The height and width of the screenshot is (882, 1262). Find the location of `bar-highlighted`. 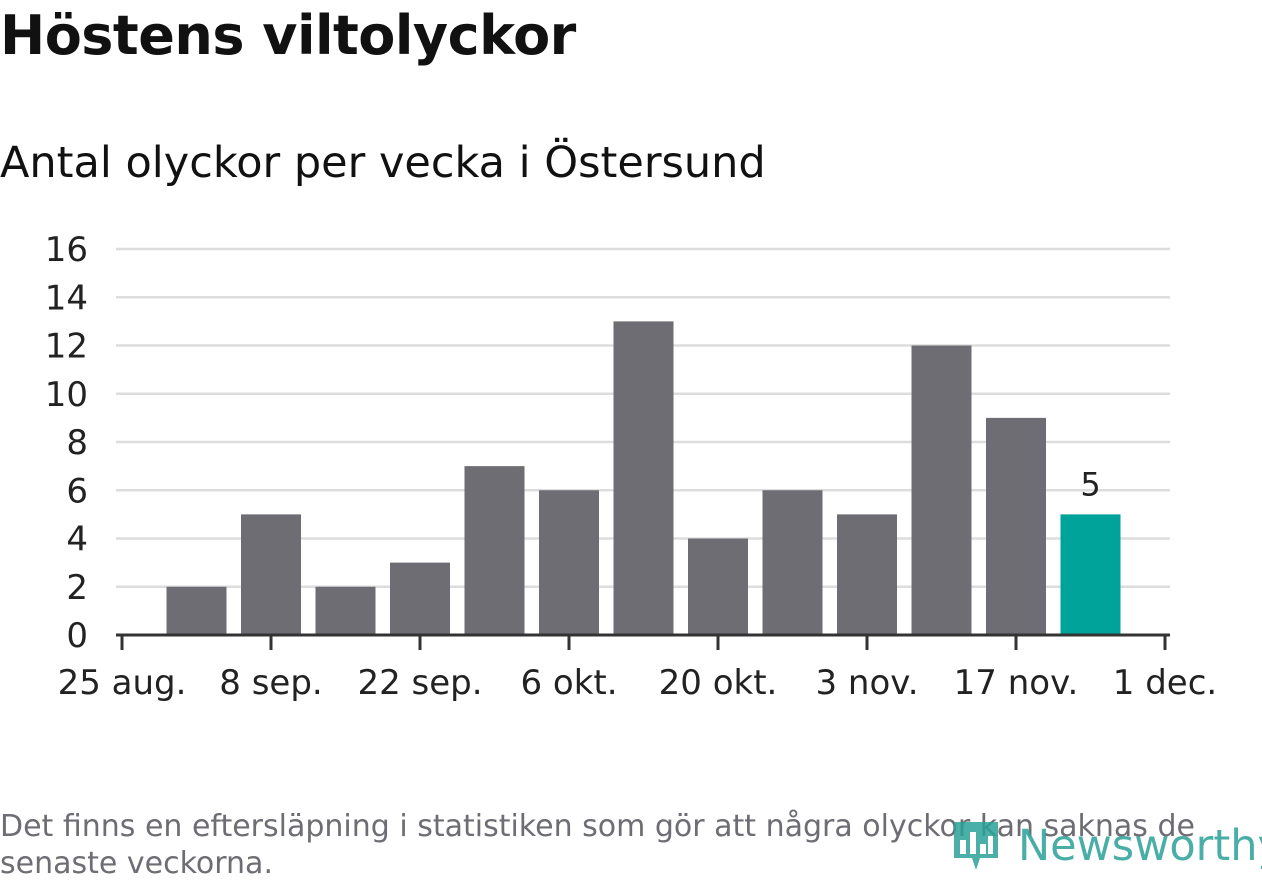

bar-highlighted is located at coordinates (1090, 574).